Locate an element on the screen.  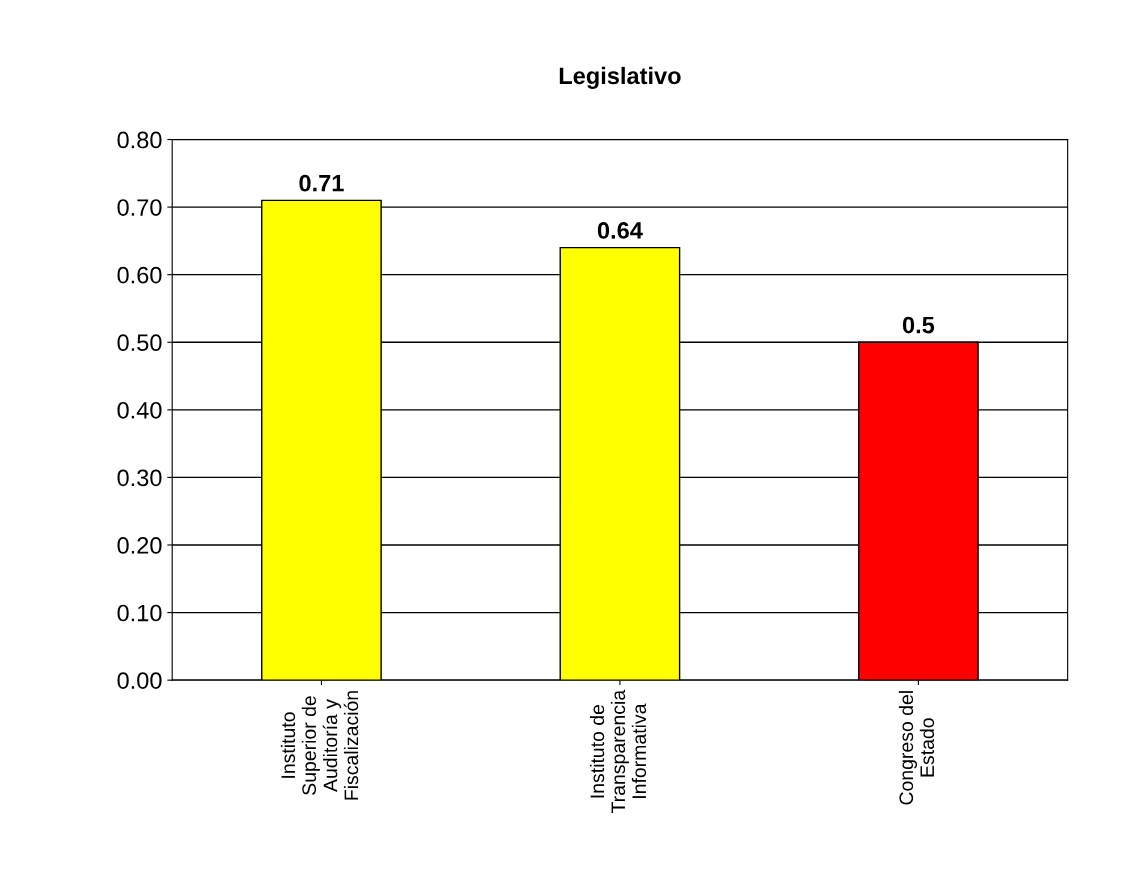
y-tick-label: 0.20 is located at coordinates (139, 545).